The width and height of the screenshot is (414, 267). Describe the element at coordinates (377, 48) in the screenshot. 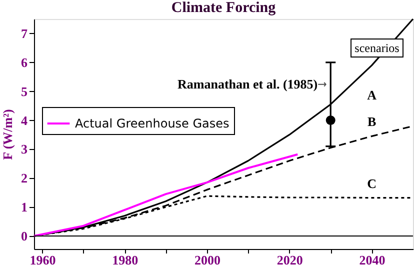

I see `annotation: scenarios` at that location.